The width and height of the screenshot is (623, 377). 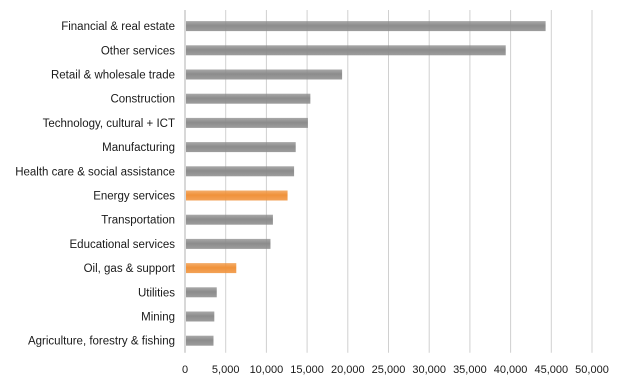 What do you see at coordinates (592, 370) in the screenshot?
I see `x-tick-label: 50,000` at bounding box center [592, 370].